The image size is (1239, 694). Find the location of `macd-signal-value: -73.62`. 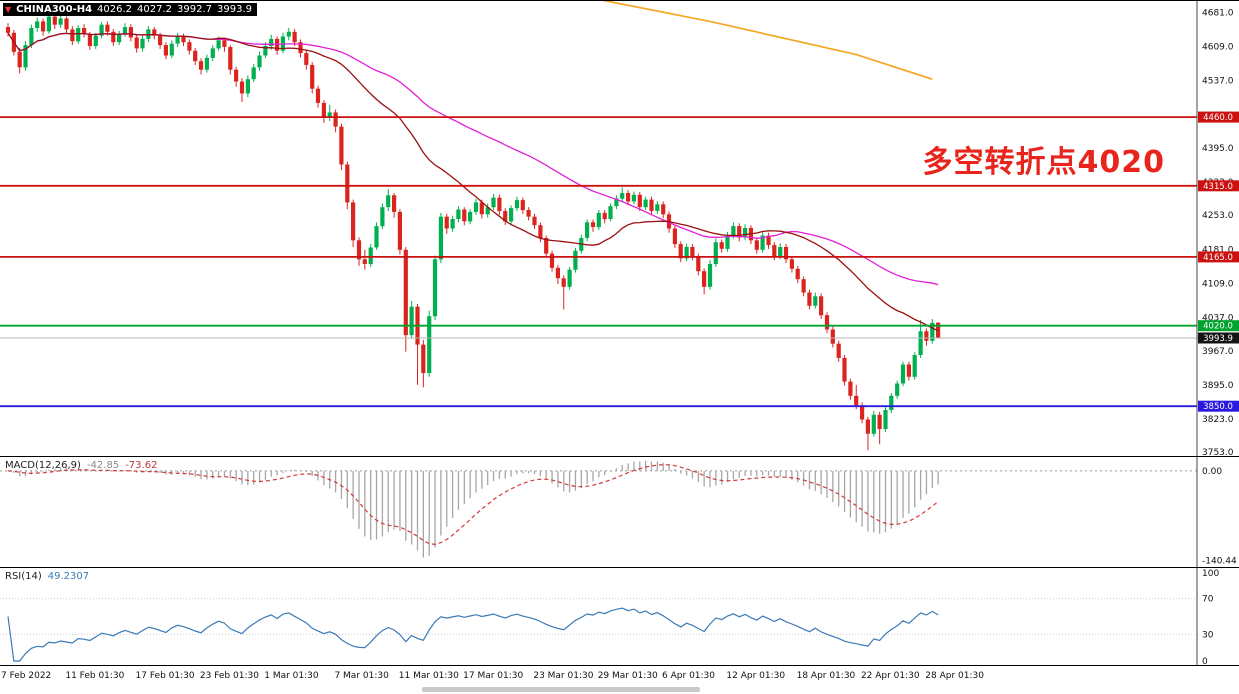

macd-signal-value: -73.62 is located at coordinates (141, 465).